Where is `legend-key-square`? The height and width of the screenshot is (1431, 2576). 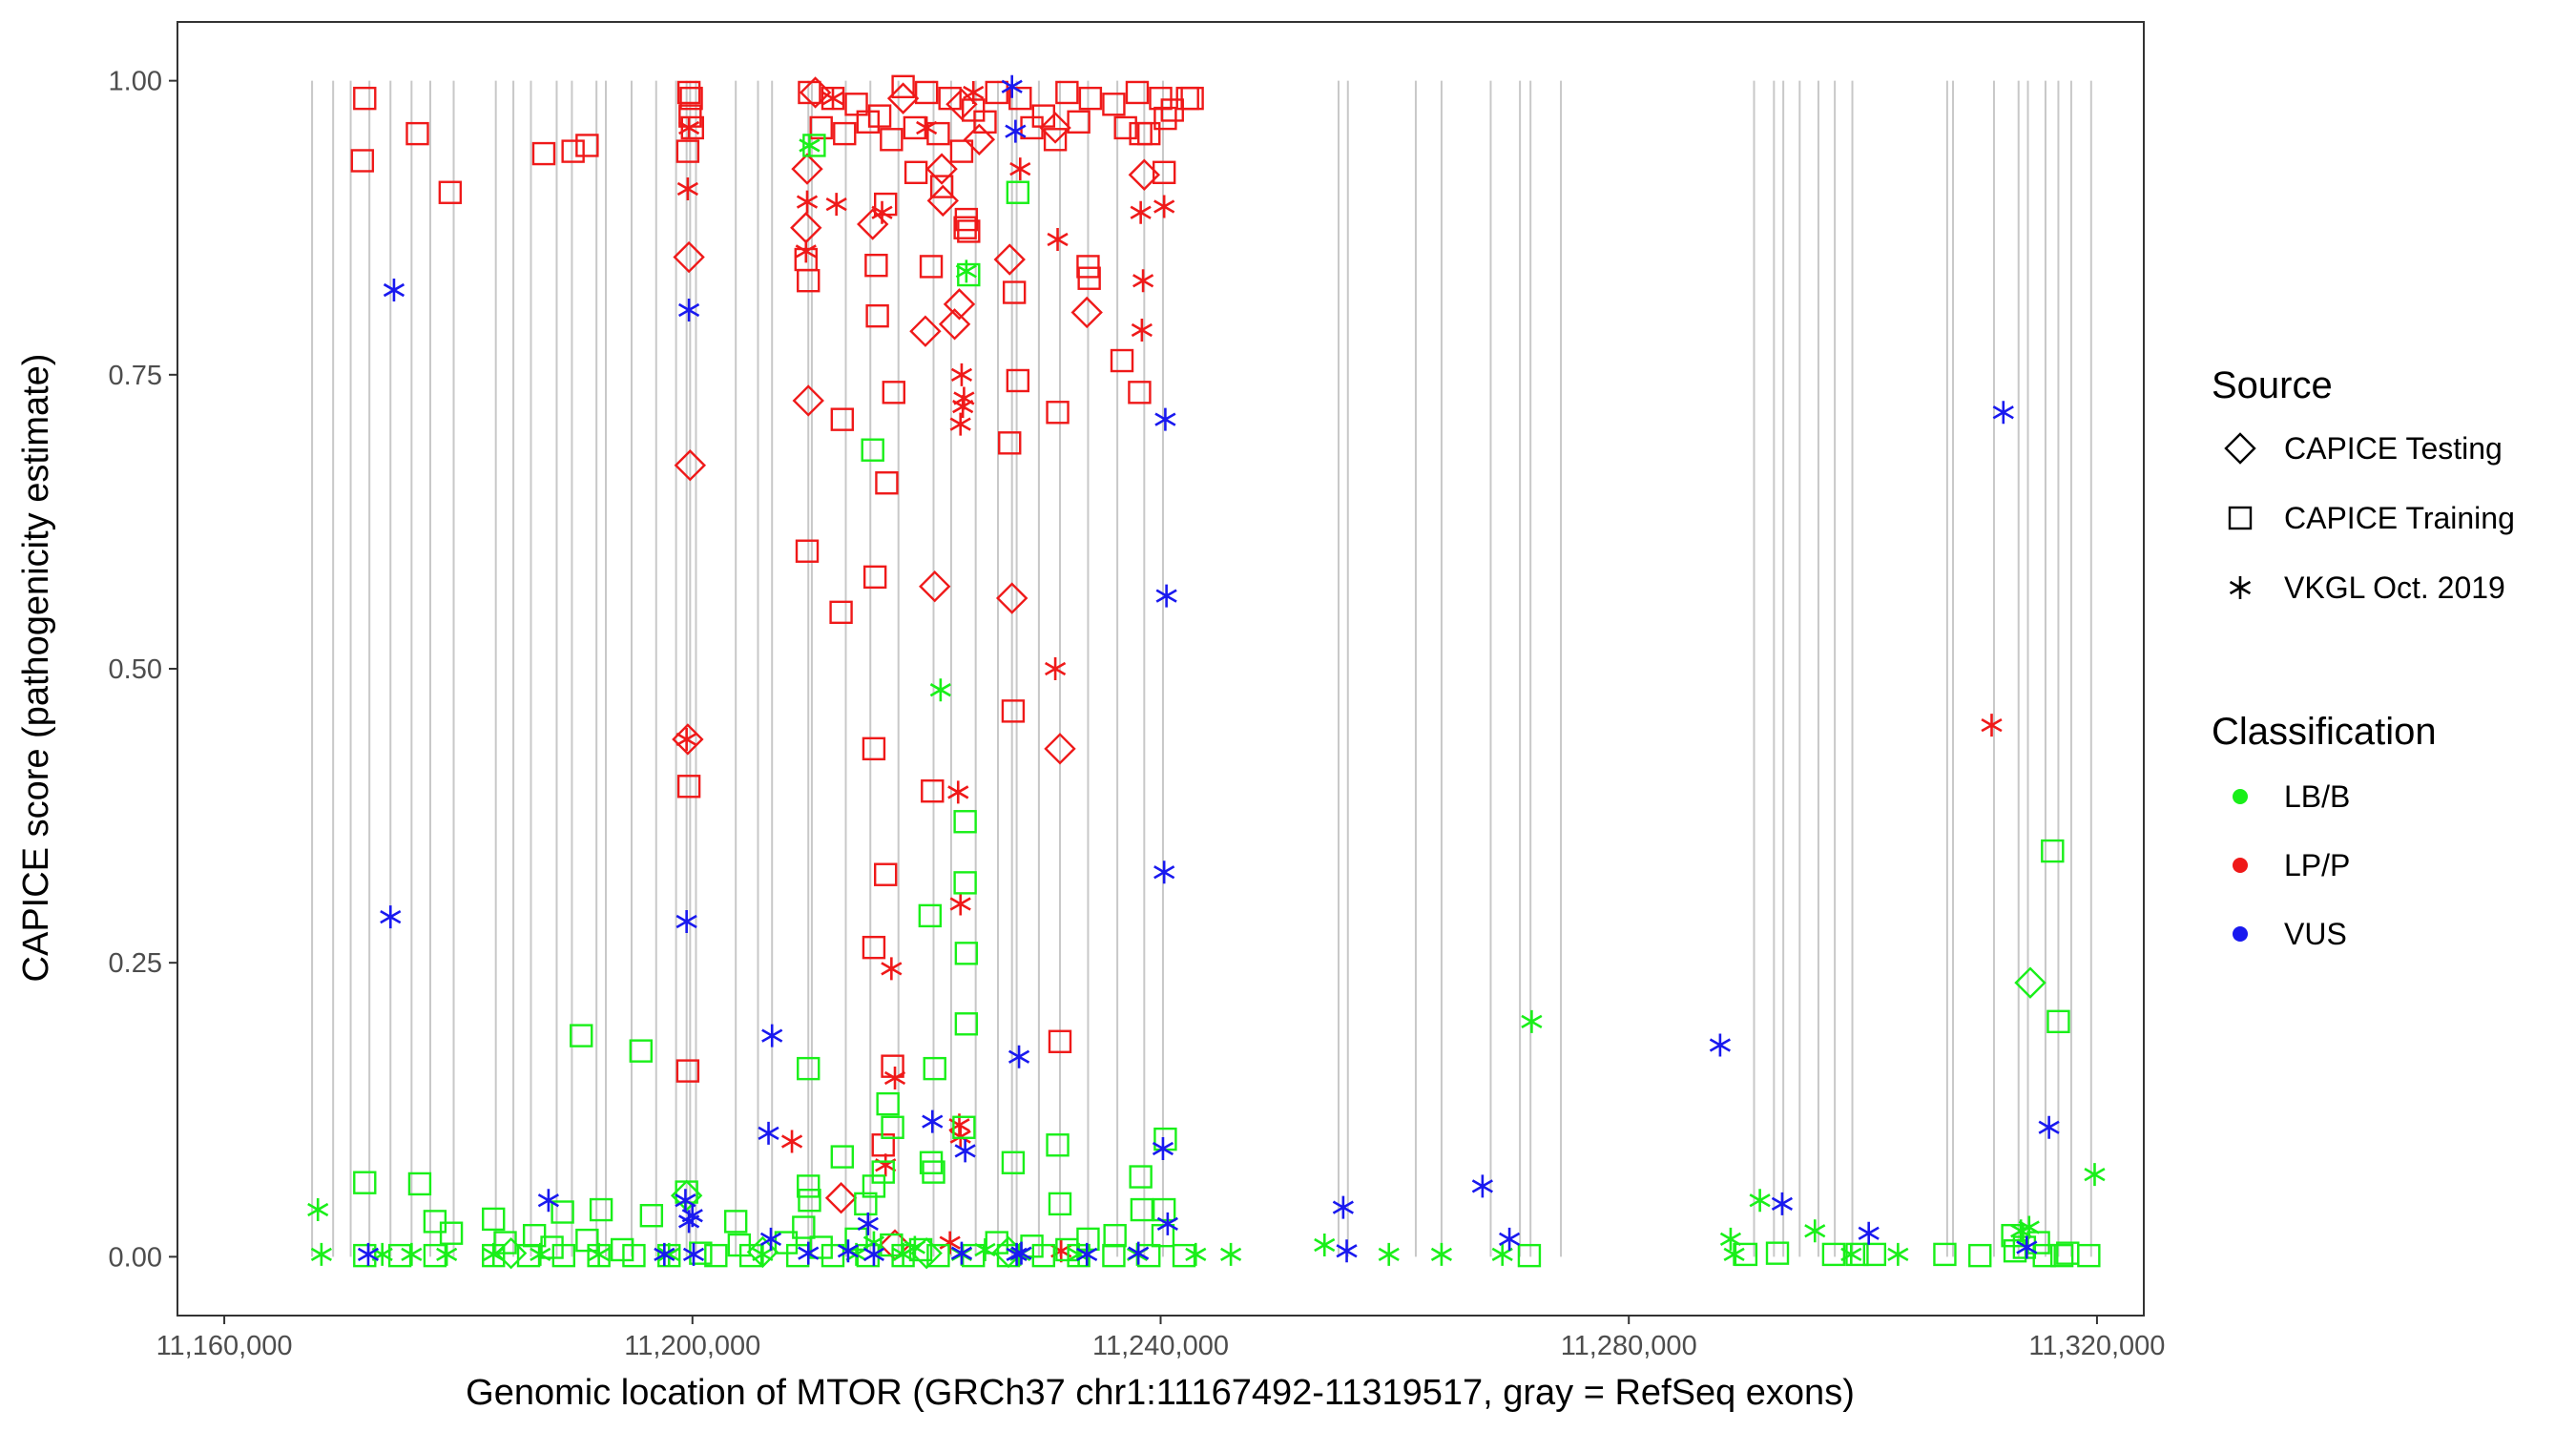
legend-key-square is located at coordinates (2240, 518).